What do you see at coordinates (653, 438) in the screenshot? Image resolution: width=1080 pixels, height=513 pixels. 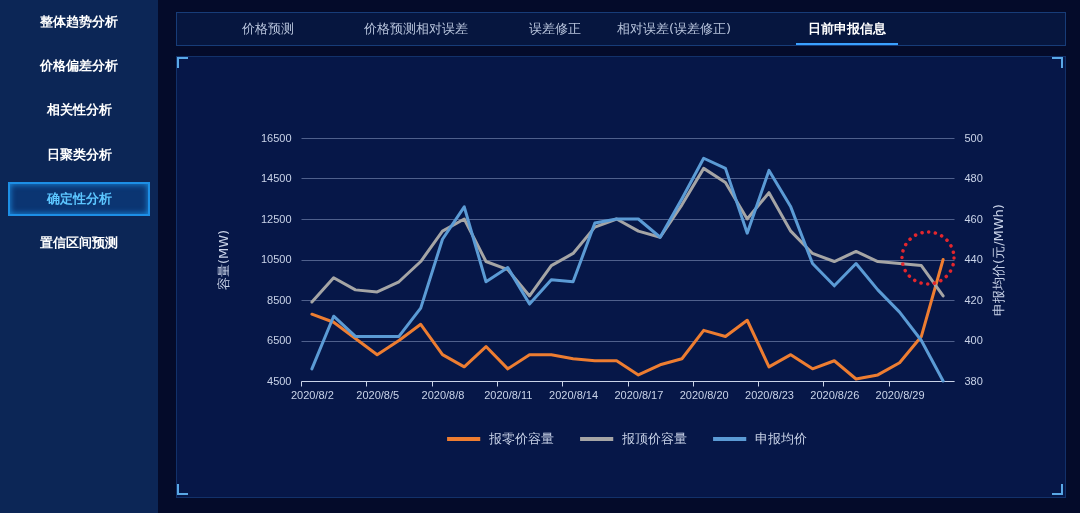 I see `legend-label: 报顶价容量` at bounding box center [653, 438].